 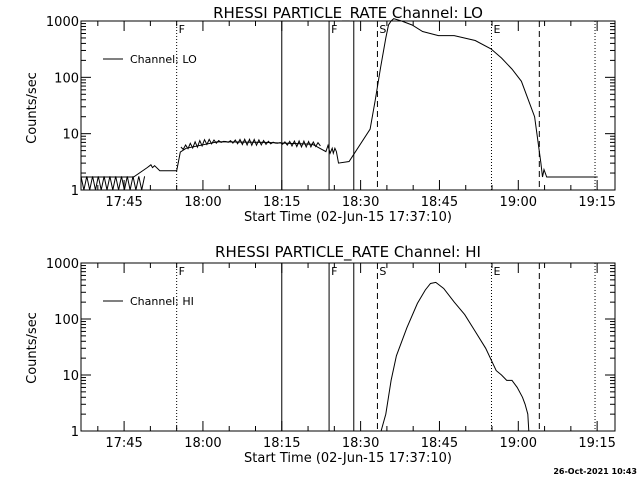 I want to click on legend-label: Channel: HI, so click(x=162, y=301).